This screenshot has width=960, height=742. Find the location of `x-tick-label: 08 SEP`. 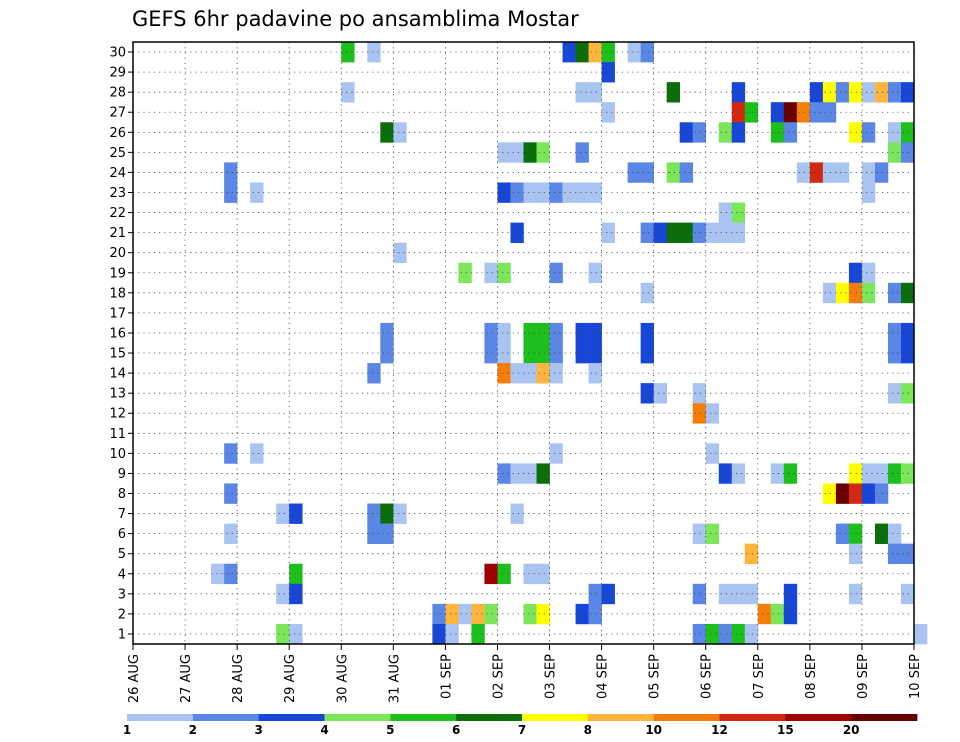

x-tick-label: 08 SEP is located at coordinates (811, 676).